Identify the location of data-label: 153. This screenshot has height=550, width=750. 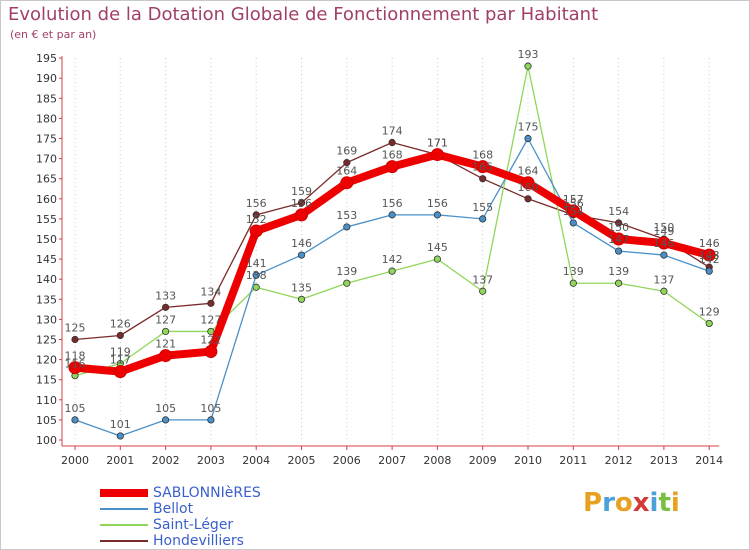
(346, 215).